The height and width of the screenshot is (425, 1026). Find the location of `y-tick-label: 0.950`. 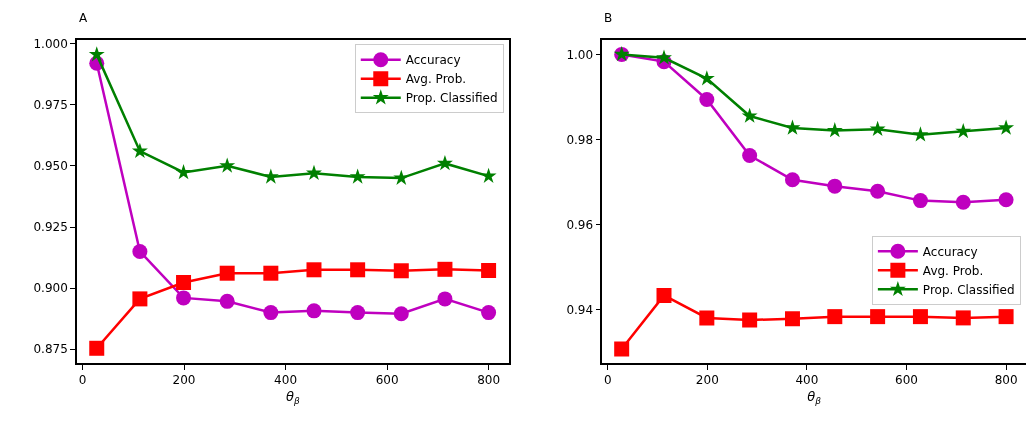

y-tick-label: 0.950 is located at coordinates (50, 166).